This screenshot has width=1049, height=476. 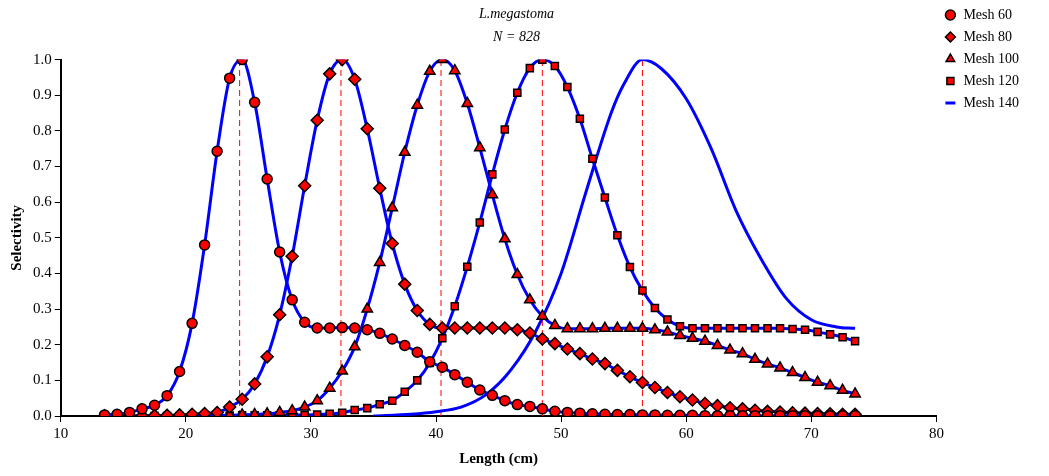 What do you see at coordinates (42, 129) in the screenshot?
I see `y-tick-label: 0.8` at bounding box center [42, 129].